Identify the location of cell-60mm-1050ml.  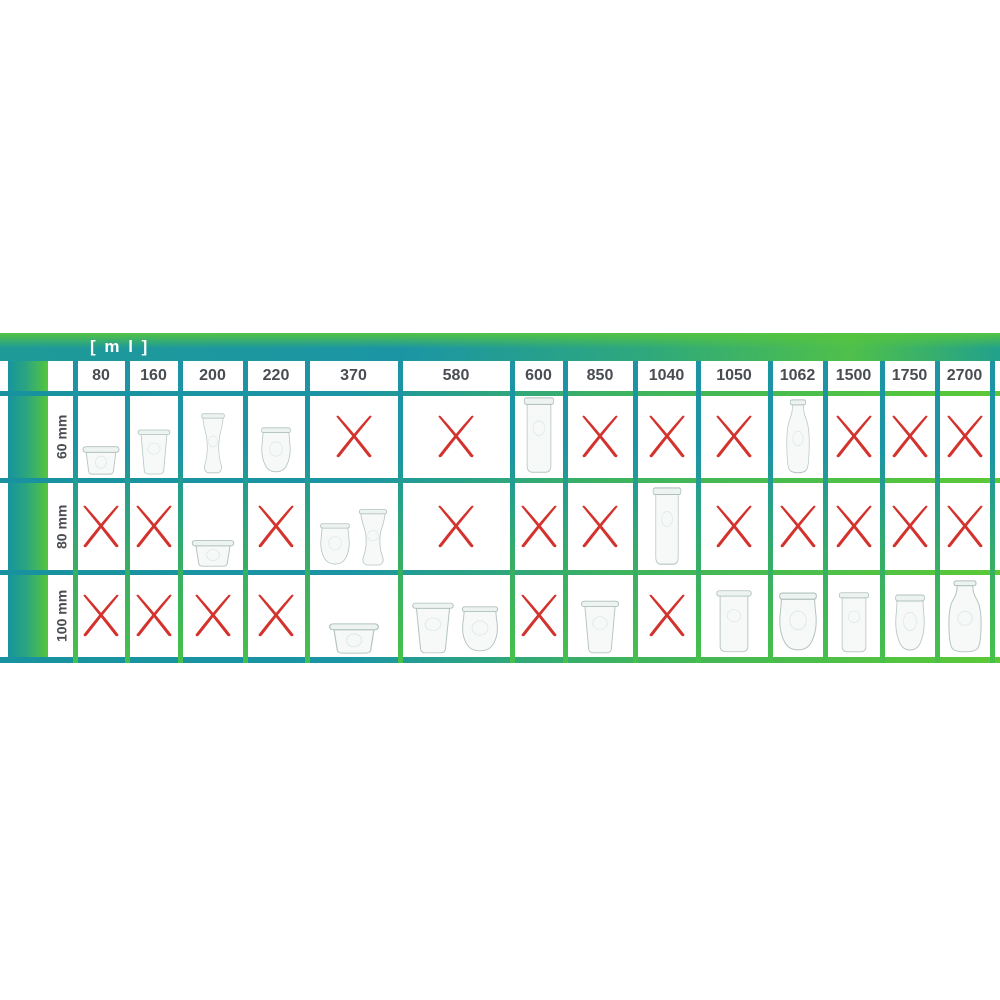
(734, 437).